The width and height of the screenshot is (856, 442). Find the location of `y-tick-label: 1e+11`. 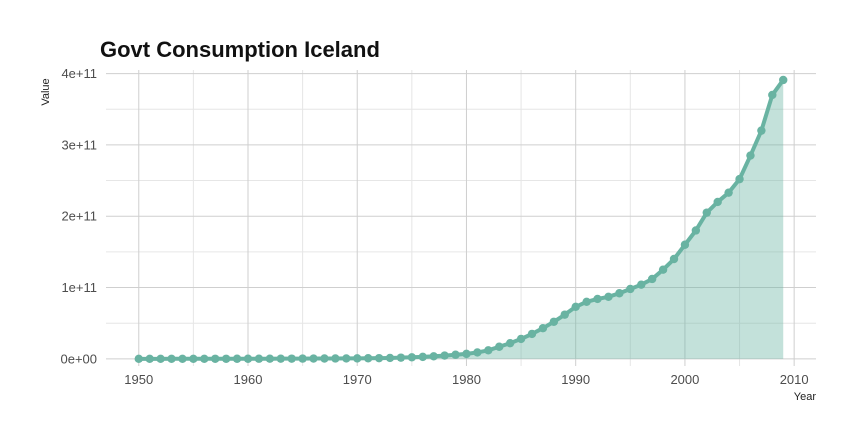

y-tick-label: 1e+11 is located at coordinates (79, 287).